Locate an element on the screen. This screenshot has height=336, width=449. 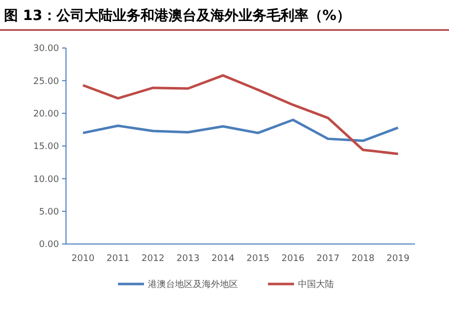
y-tick-label: 15.00 is located at coordinates (46, 147).